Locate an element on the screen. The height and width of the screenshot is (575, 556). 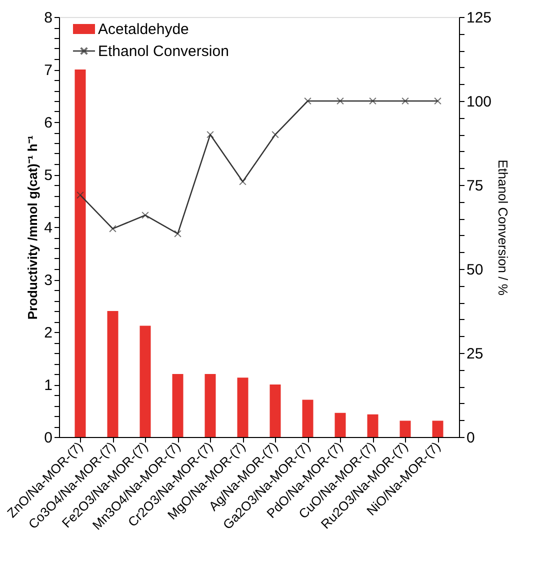
y2-tick-label: 25 is located at coordinates (475, 354).